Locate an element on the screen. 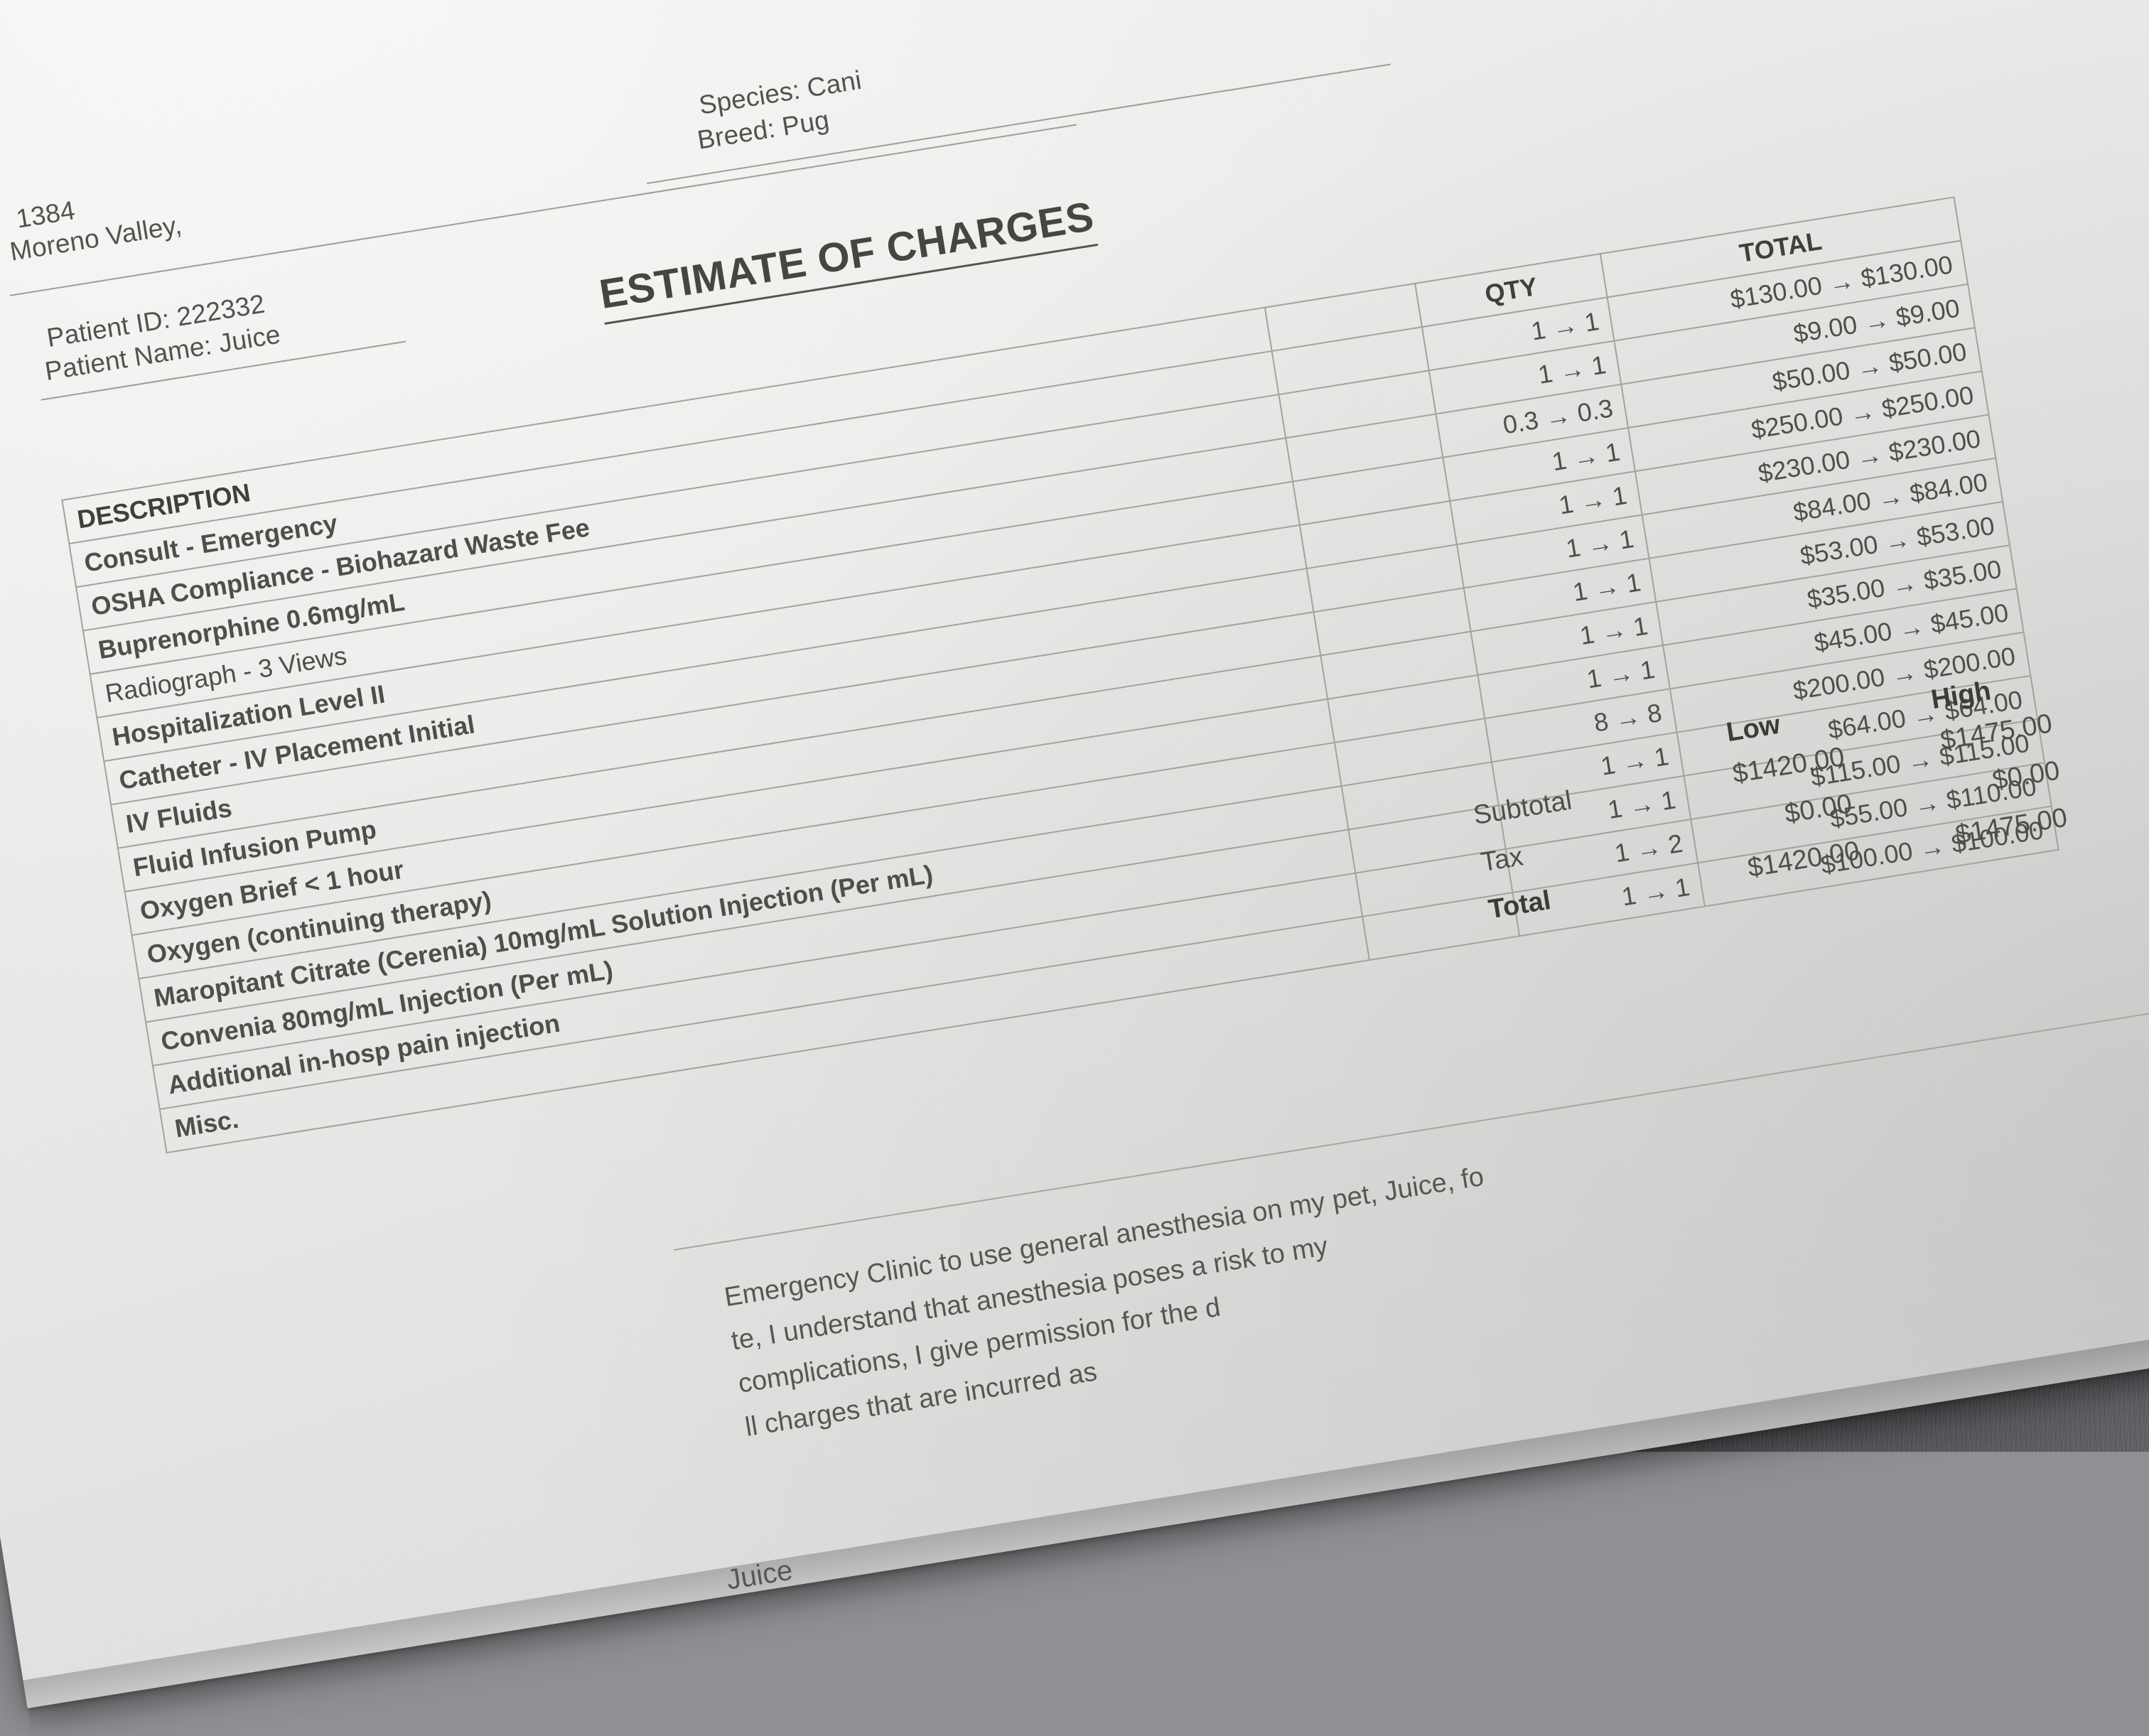 This screenshot has height=1736, width=2149. handwritten-initials-mark: DP is located at coordinates (1495, 2).